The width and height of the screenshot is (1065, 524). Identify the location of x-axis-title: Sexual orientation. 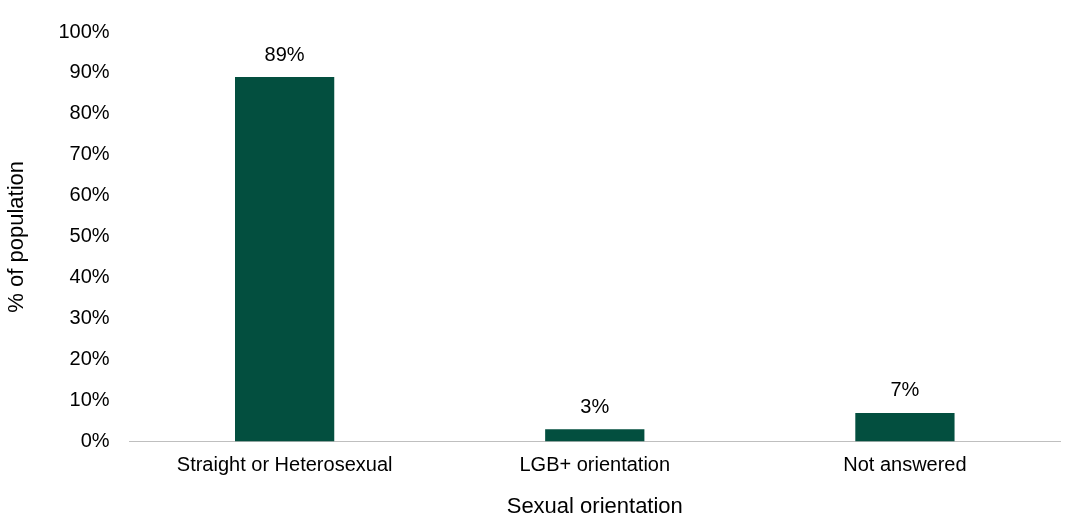
(594, 505).